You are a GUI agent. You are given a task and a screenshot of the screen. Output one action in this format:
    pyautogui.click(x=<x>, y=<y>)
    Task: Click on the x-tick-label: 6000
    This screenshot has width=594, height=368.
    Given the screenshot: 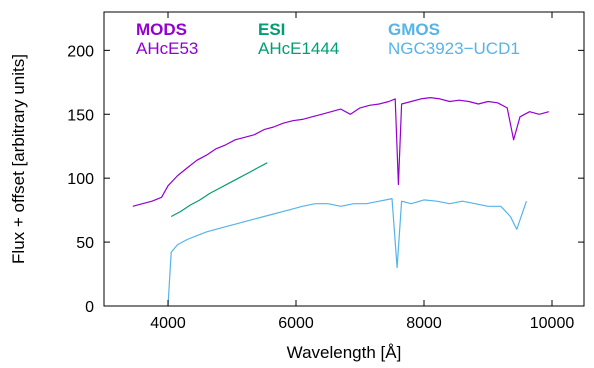 What is the action you would take?
    pyautogui.click(x=296, y=323)
    